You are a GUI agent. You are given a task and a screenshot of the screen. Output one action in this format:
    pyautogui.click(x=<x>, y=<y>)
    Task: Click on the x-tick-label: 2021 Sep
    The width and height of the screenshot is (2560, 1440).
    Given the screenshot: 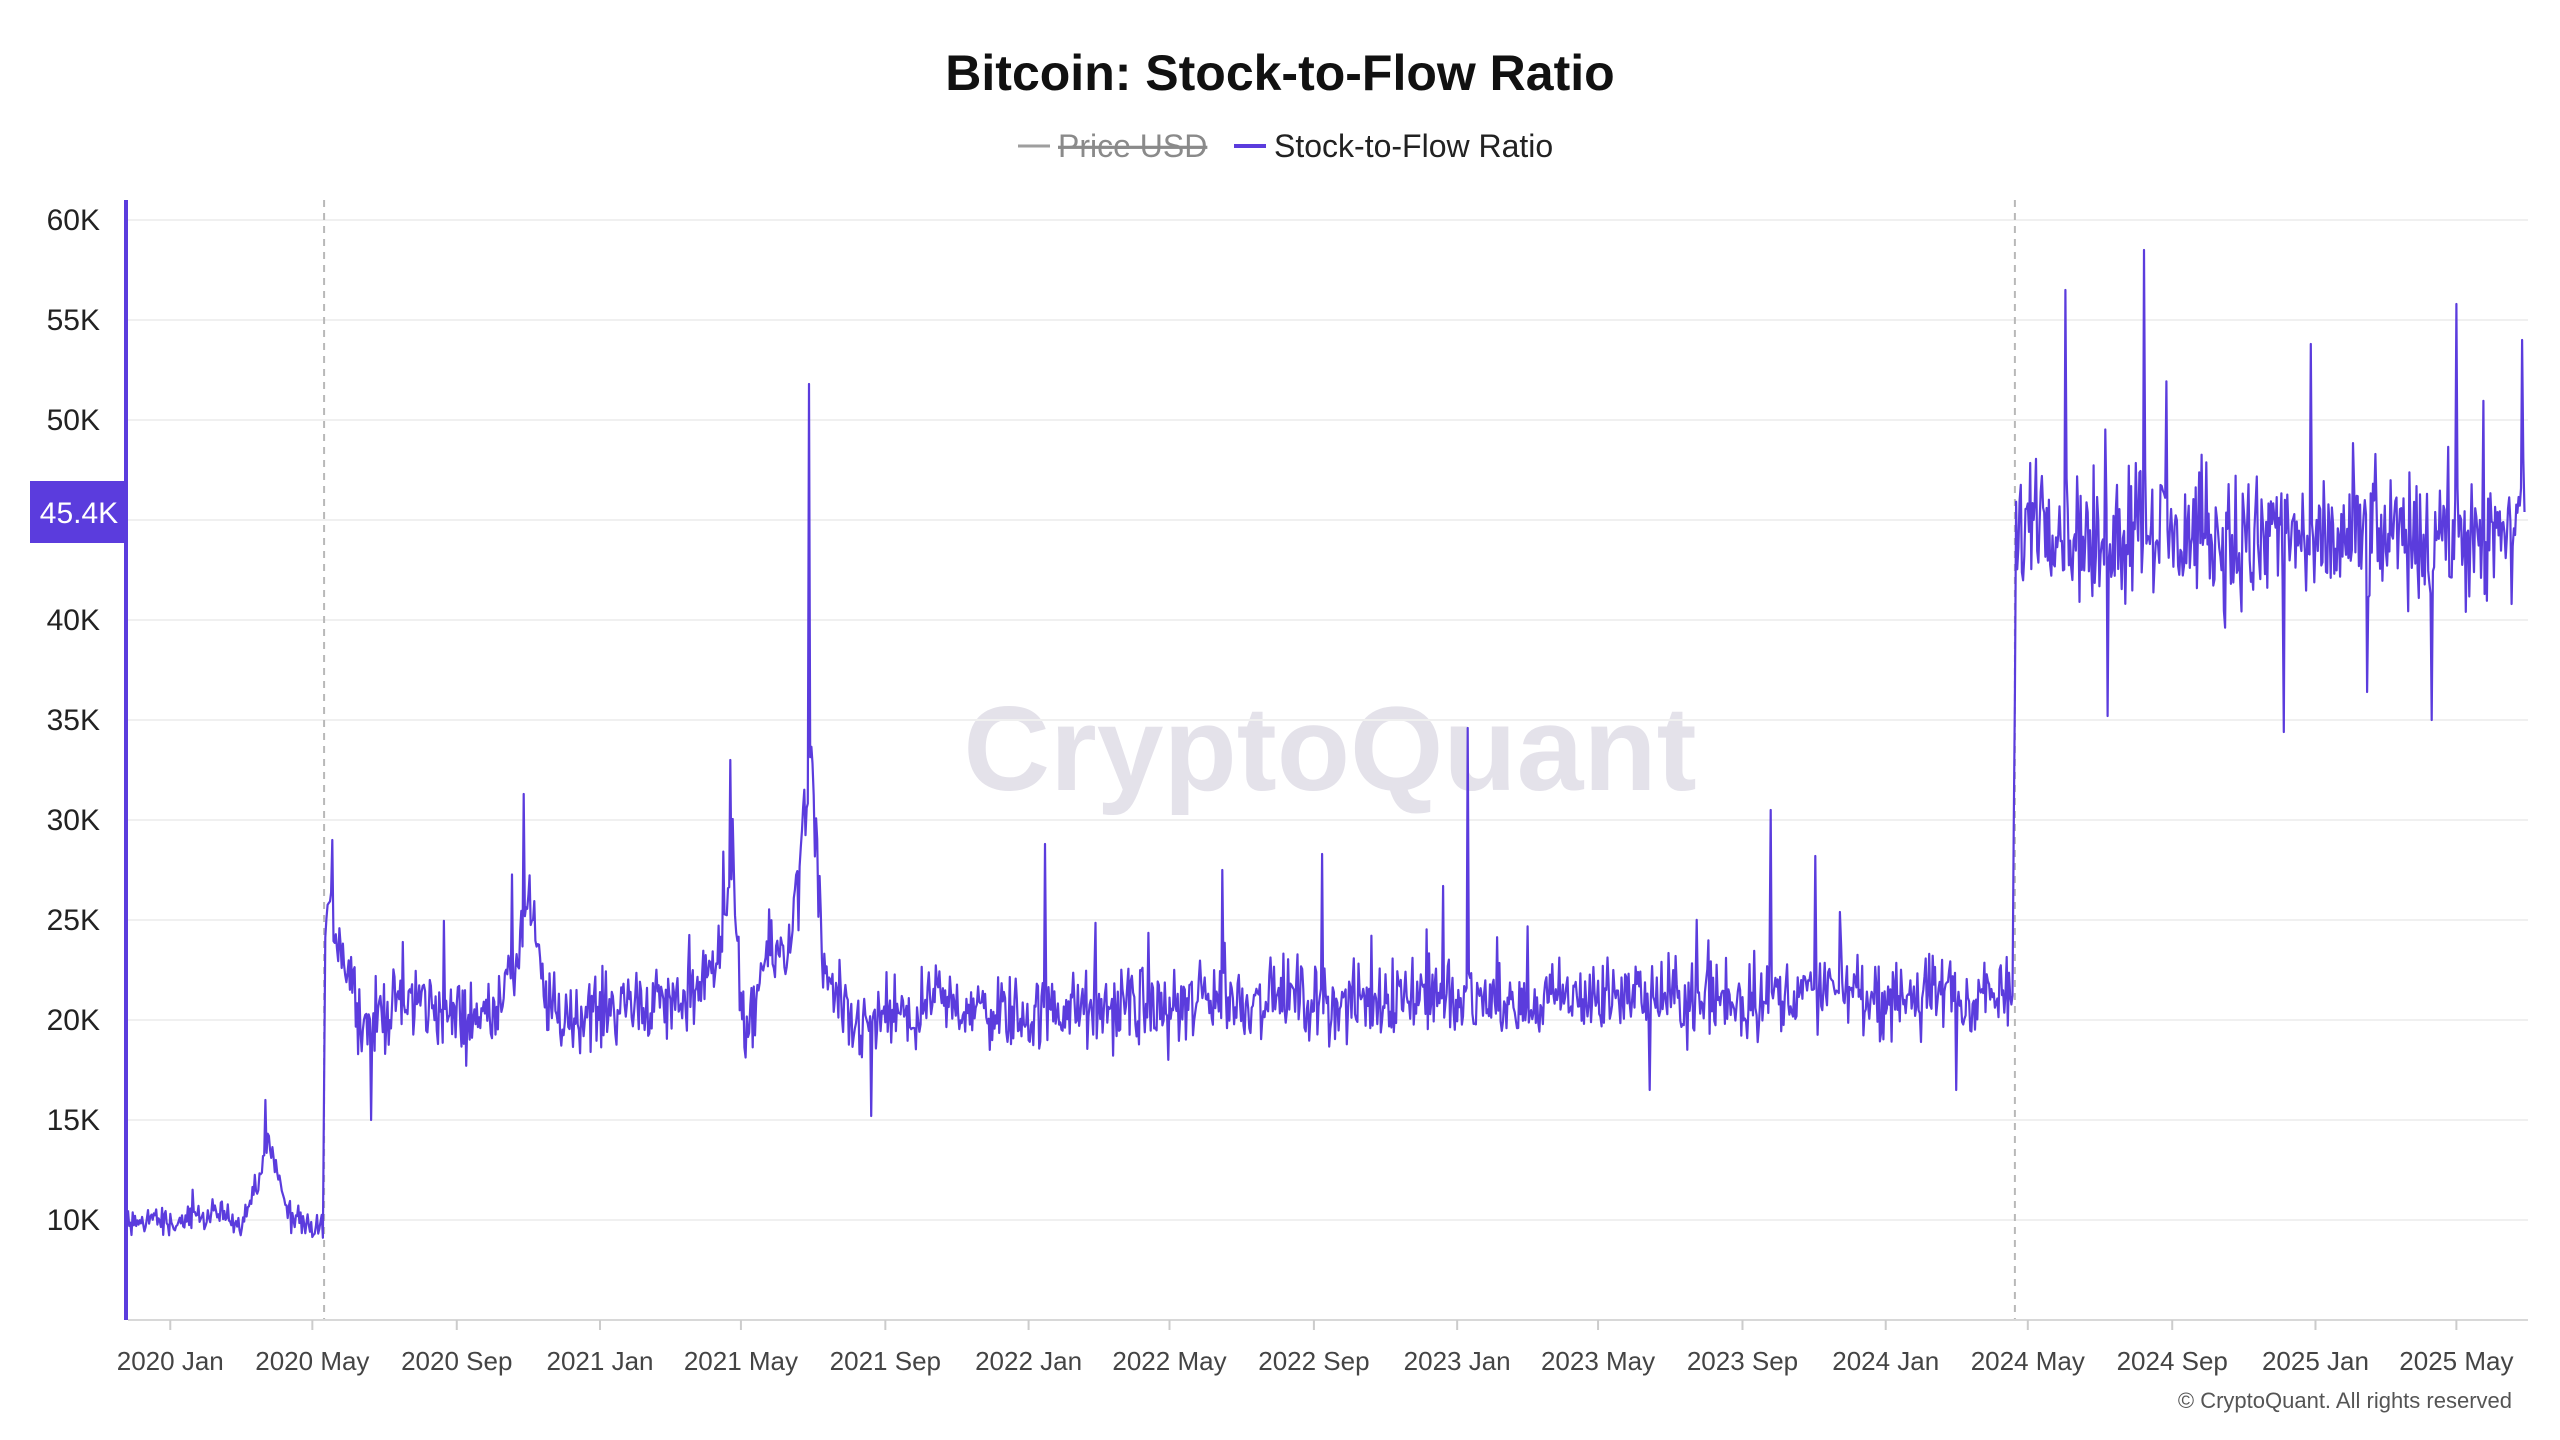 What is the action you would take?
    pyautogui.click(x=885, y=1361)
    